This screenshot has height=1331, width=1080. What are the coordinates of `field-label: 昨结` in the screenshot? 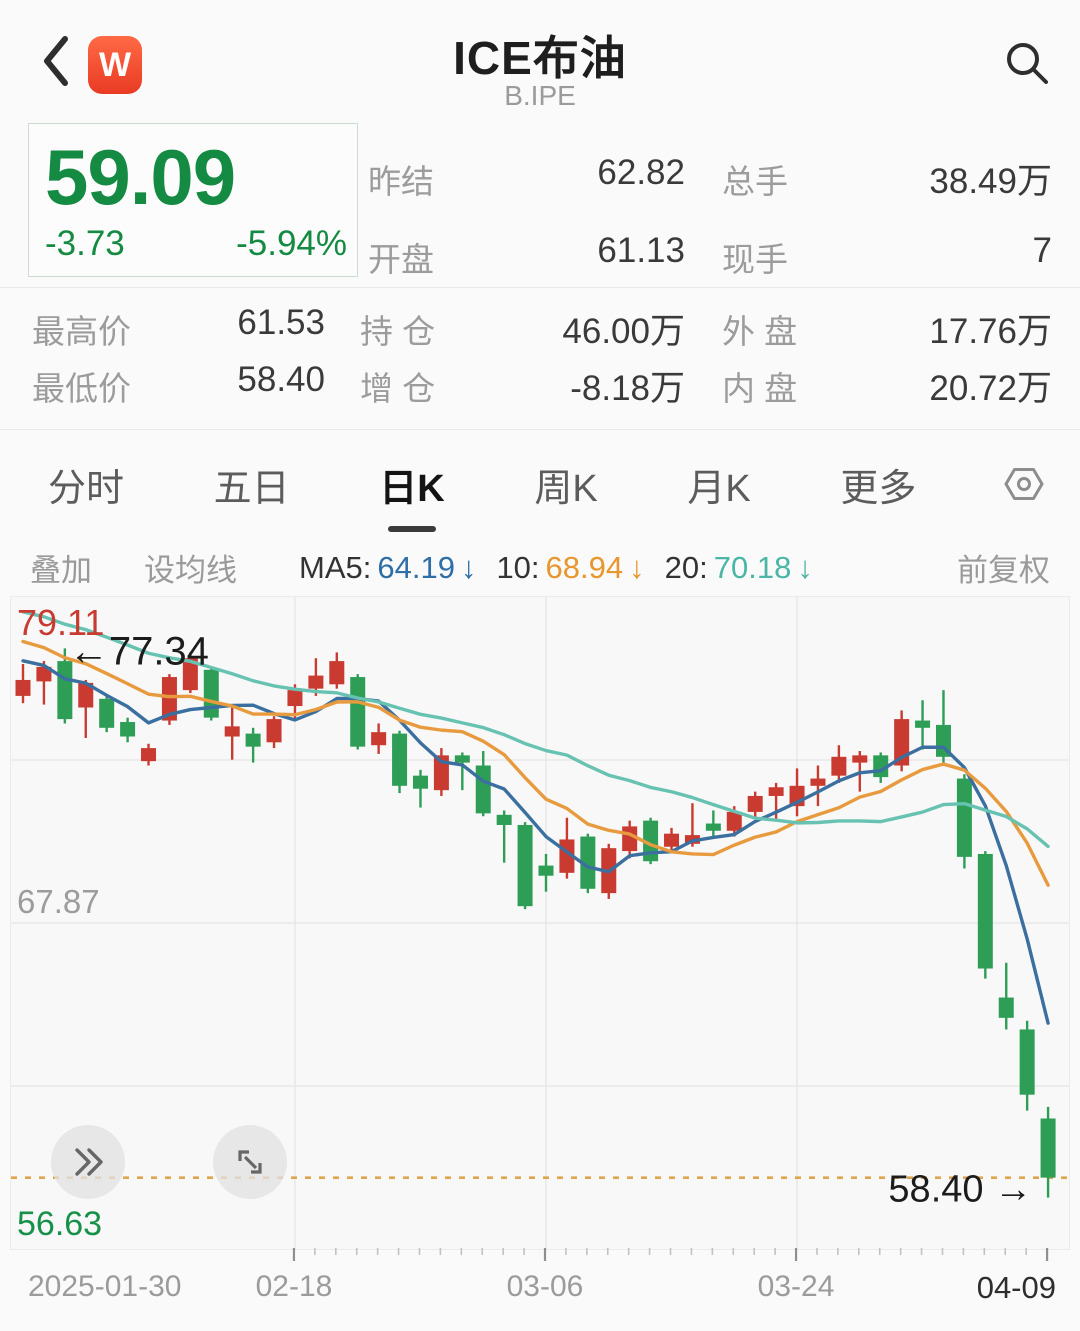 It's located at (401, 181).